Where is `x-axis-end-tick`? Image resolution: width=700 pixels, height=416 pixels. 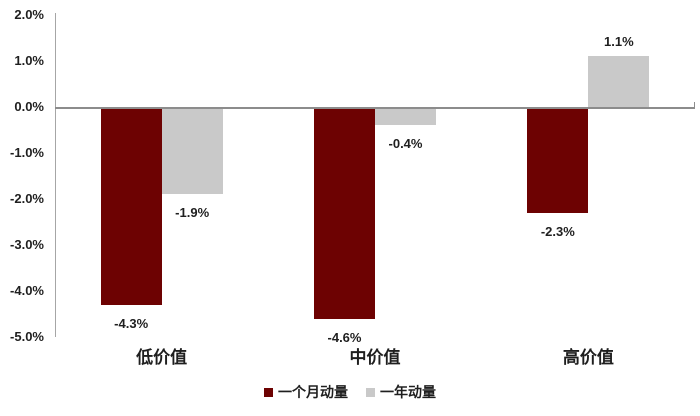
x-axis-end-tick is located at coordinates (694, 104).